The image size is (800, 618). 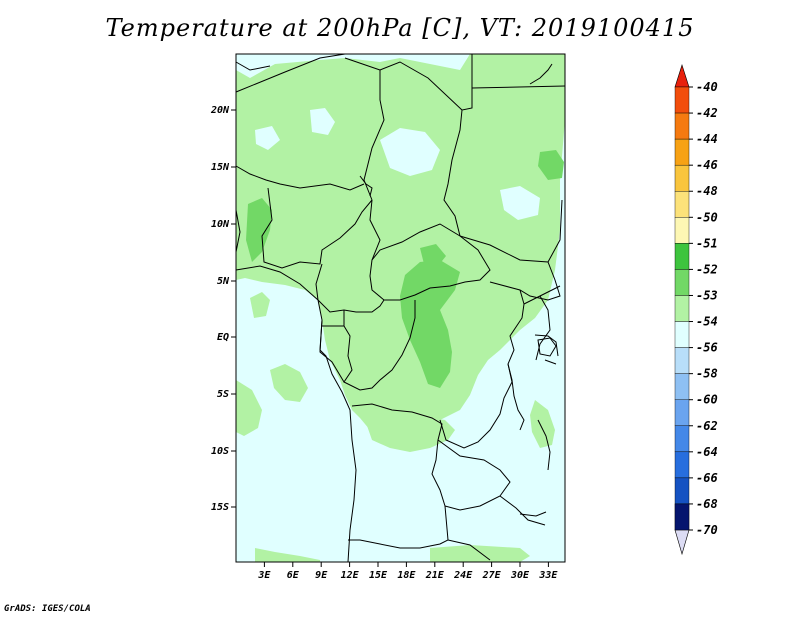 What do you see at coordinates (375, 230) in the screenshot?
I see `border-chad-car` at bounding box center [375, 230].